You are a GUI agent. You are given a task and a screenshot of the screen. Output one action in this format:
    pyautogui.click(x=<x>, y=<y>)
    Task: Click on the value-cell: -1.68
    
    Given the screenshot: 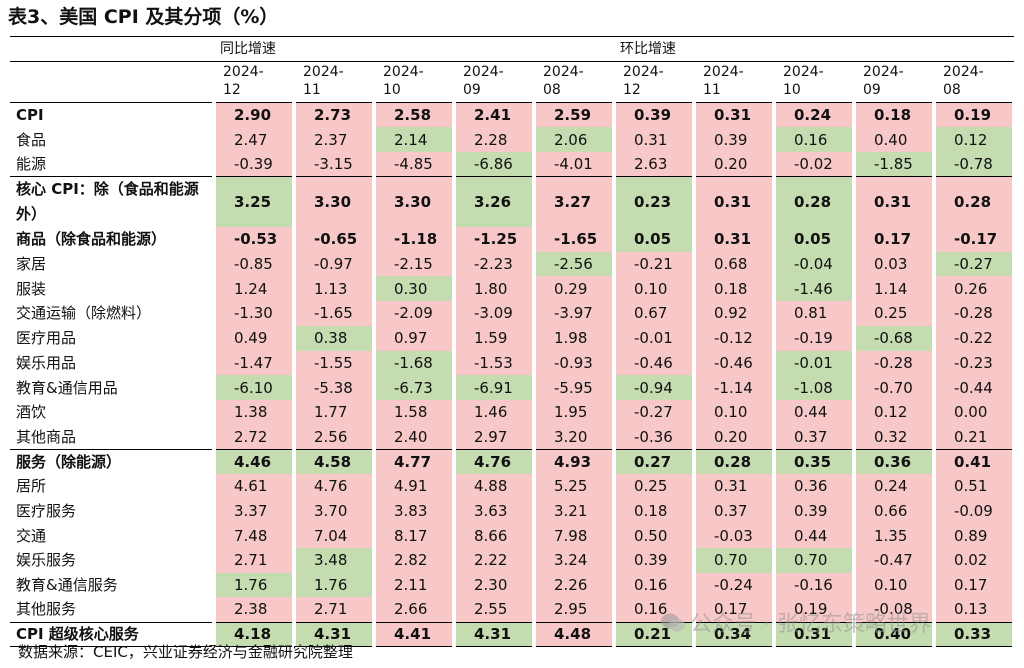 What is the action you would take?
    pyautogui.click(x=414, y=363)
    